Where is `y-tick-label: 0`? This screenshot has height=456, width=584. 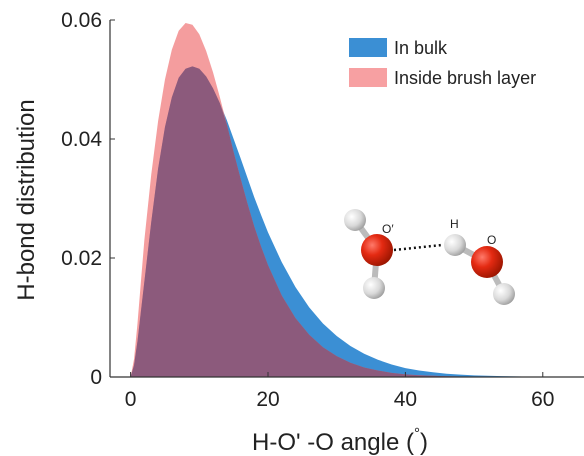
y-tick-label: 0 is located at coordinates (96, 377).